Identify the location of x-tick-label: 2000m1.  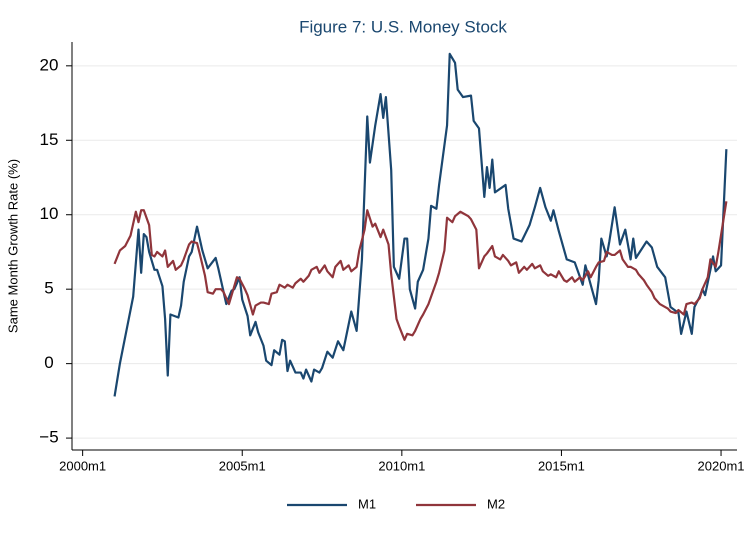
(82, 465).